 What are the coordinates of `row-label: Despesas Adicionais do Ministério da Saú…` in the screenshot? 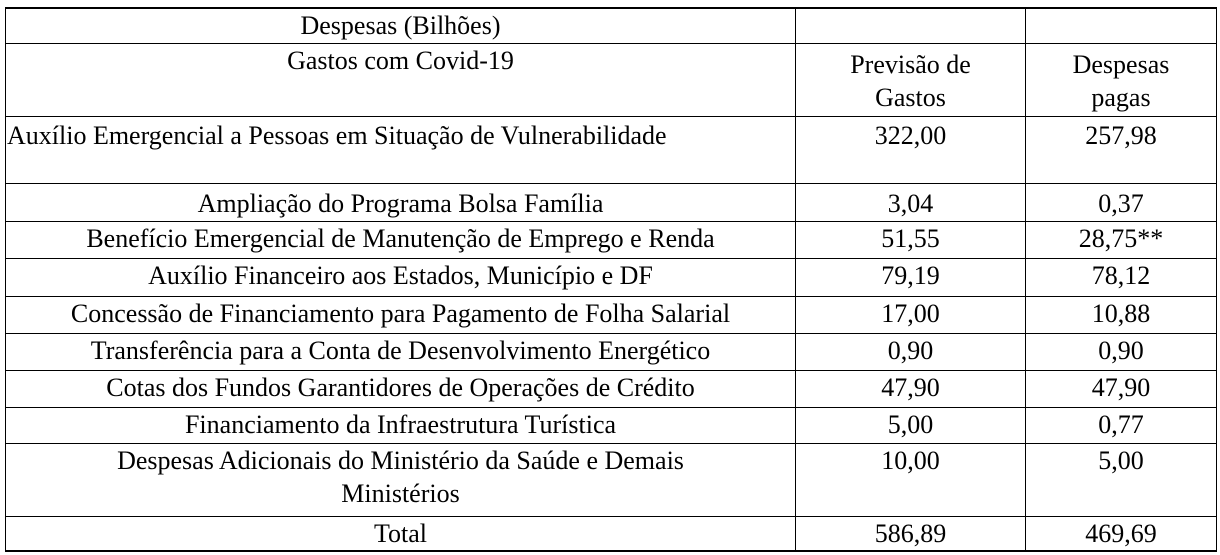 It's located at (400, 479).